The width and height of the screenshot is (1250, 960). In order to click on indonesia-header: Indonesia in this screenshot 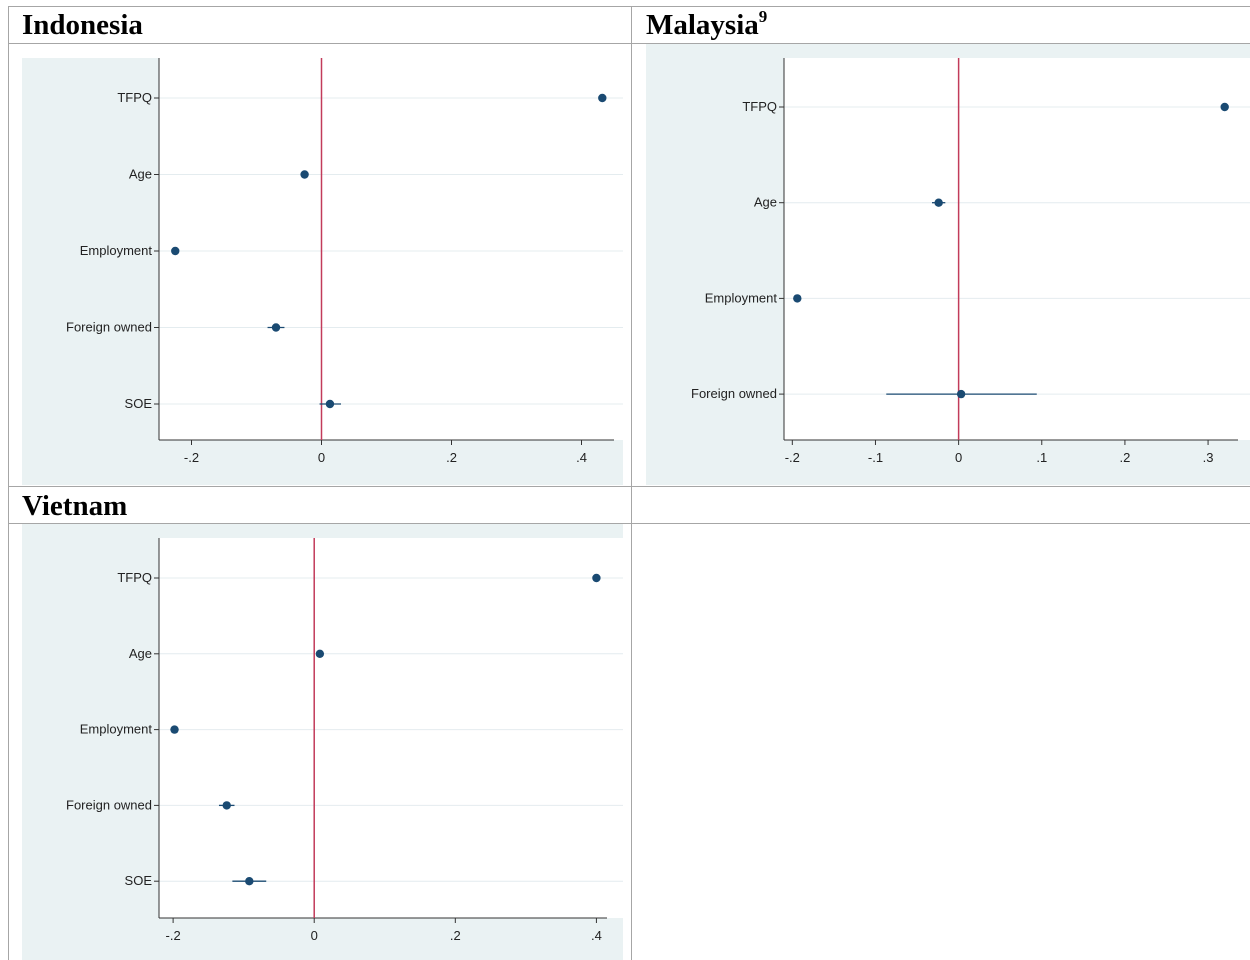, I will do `click(82, 25)`.